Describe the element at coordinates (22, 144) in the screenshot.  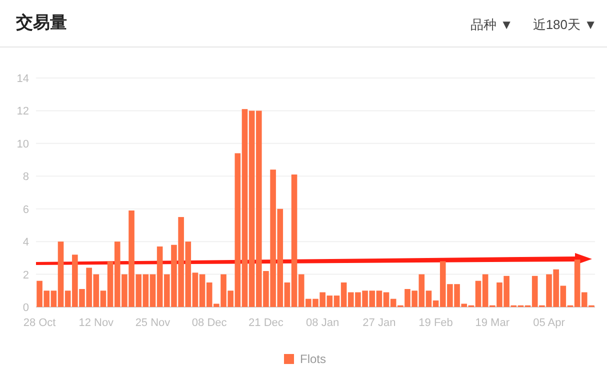
I see `y-tick-label: 10` at that location.